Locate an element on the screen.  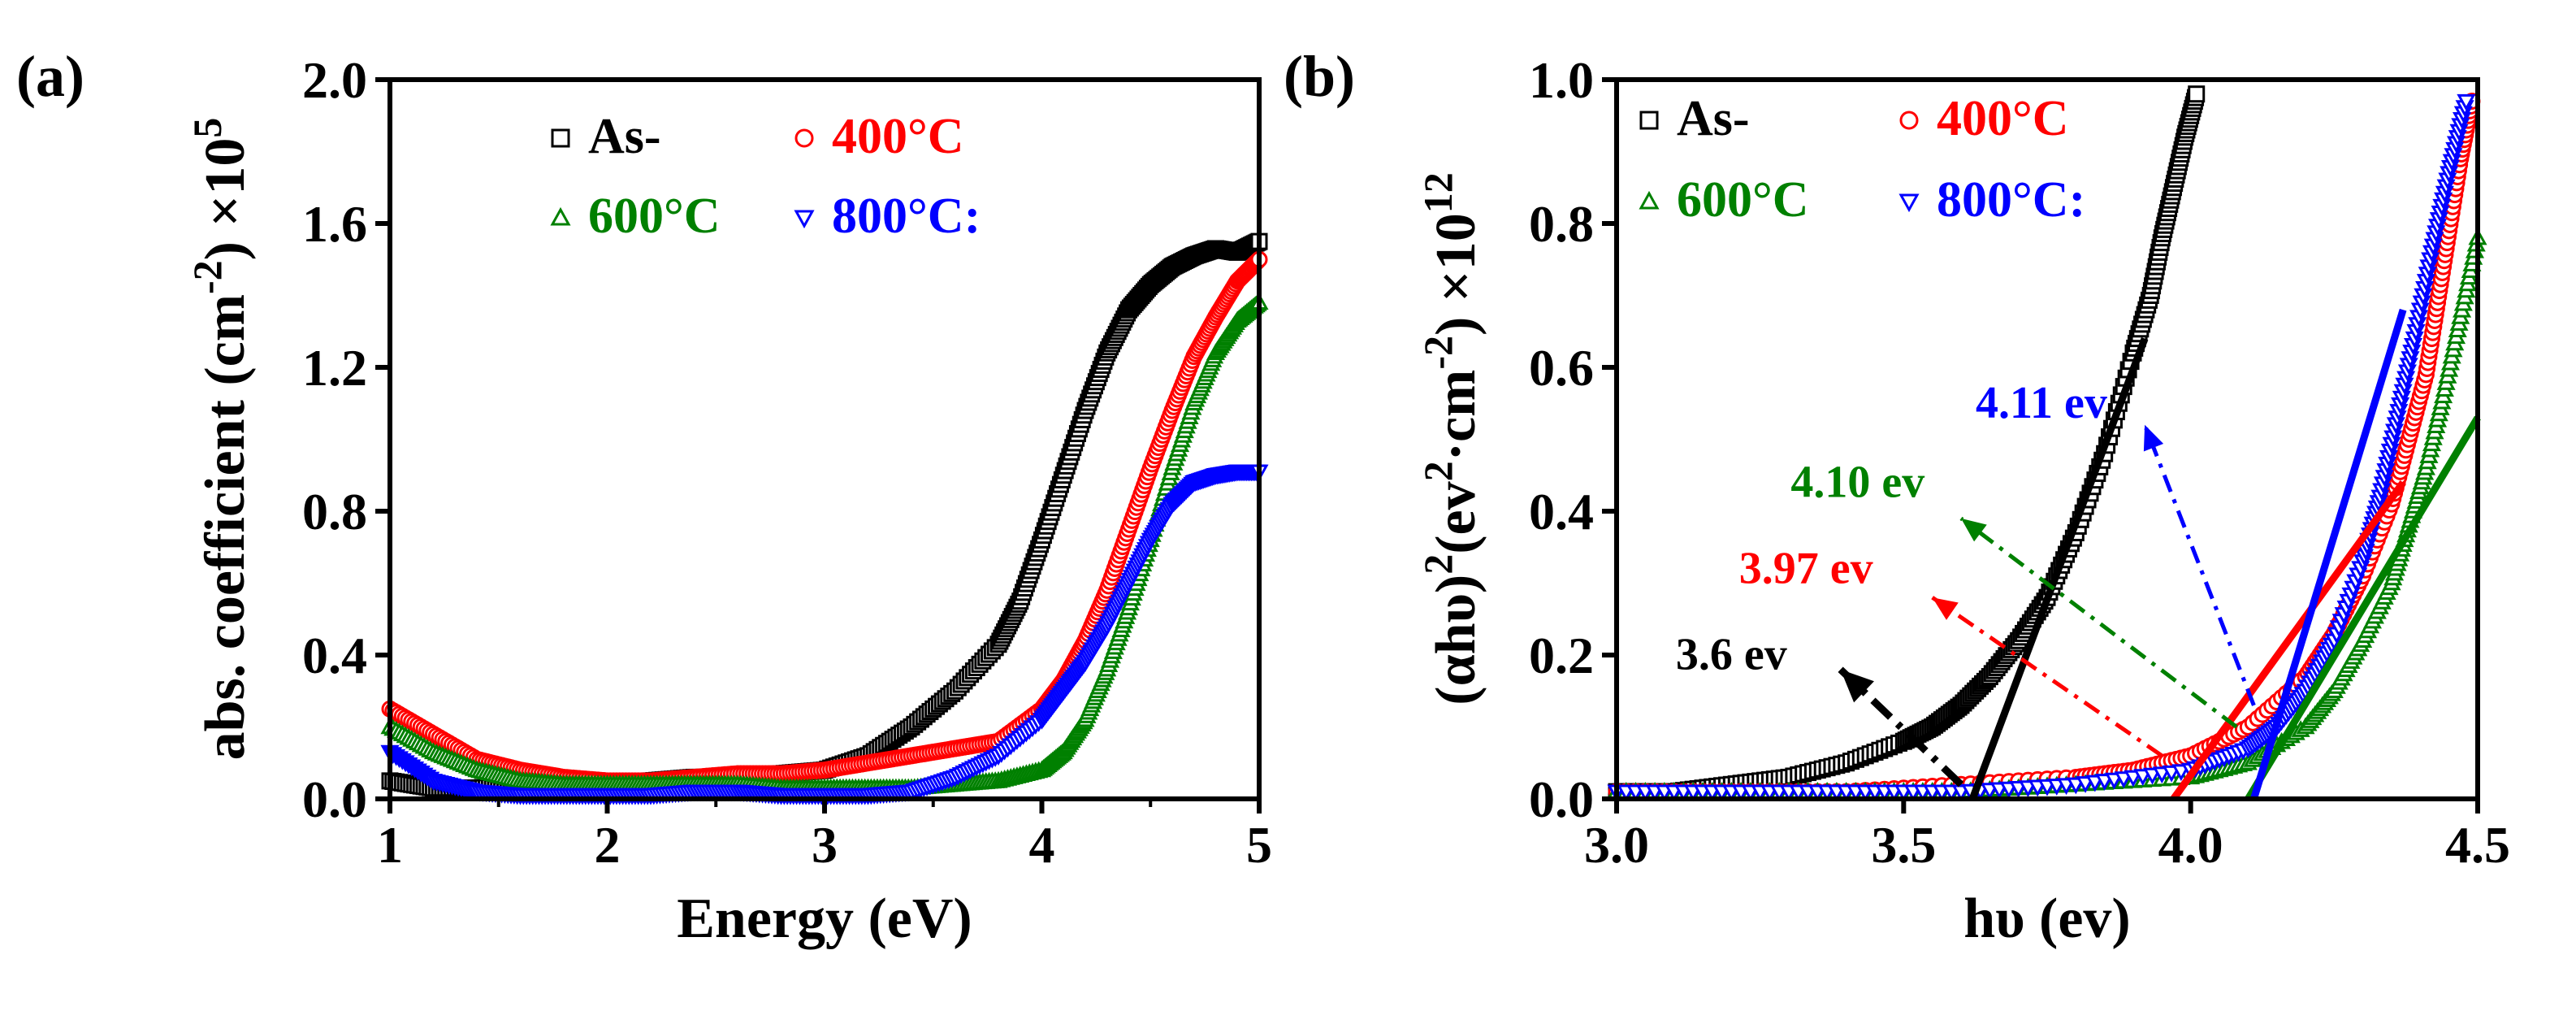
panel-b-annotations: 3.6 ev 3.97 ev 4.10 ev 4.11 ev is located at coordinates (1966, 583).